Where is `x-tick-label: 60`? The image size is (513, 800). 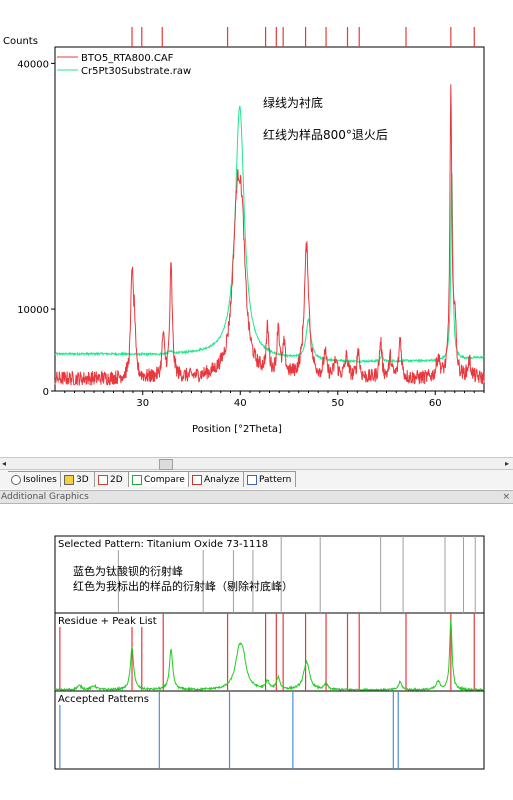 x-tick-label: 60 is located at coordinates (435, 403).